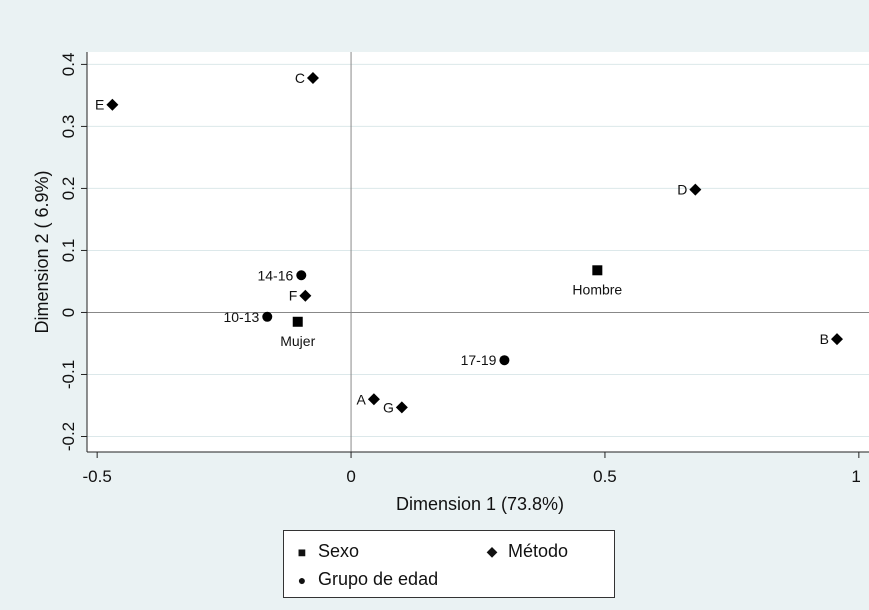 This screenshot has height=610, width=869. Describe the element at coordinates (388, 407) in the screenshot. I see `point-label-metodo-g: G` at that location.